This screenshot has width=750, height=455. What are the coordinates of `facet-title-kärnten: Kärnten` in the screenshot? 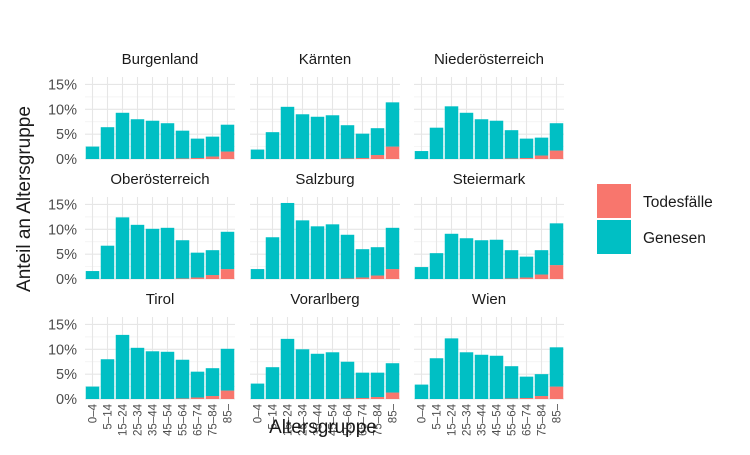 It's located at (325, 59).